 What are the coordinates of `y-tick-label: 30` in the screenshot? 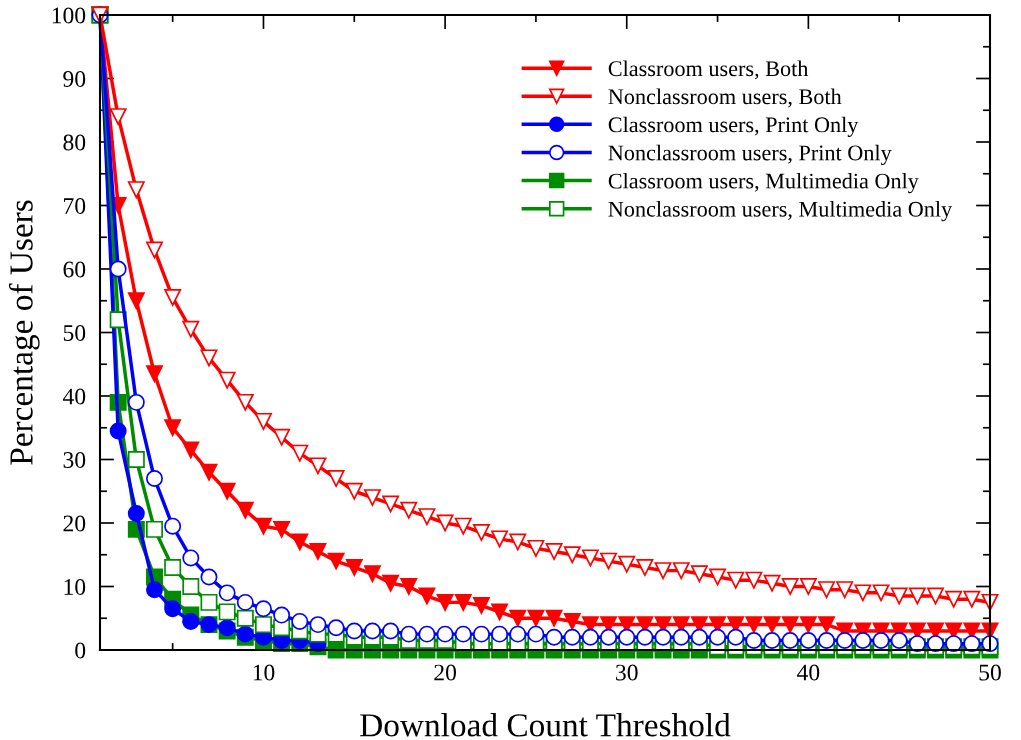 It's located at (74, 459).